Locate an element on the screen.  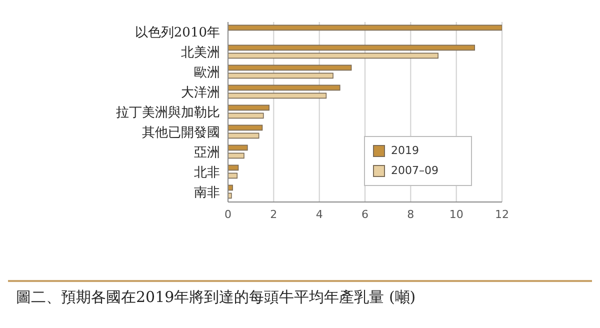
legend-label: 2019 is located at coordinates (405, 151).